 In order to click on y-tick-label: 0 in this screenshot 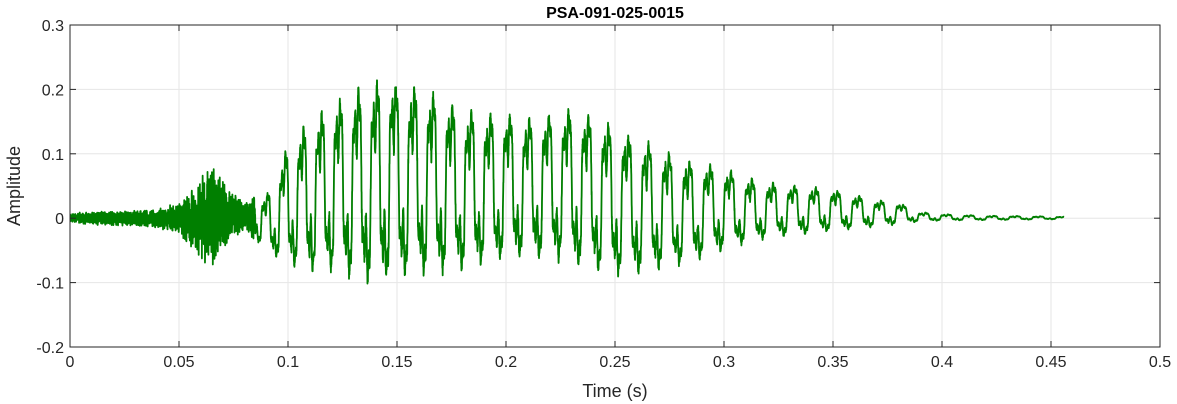, I will do `click(59, 219)`.